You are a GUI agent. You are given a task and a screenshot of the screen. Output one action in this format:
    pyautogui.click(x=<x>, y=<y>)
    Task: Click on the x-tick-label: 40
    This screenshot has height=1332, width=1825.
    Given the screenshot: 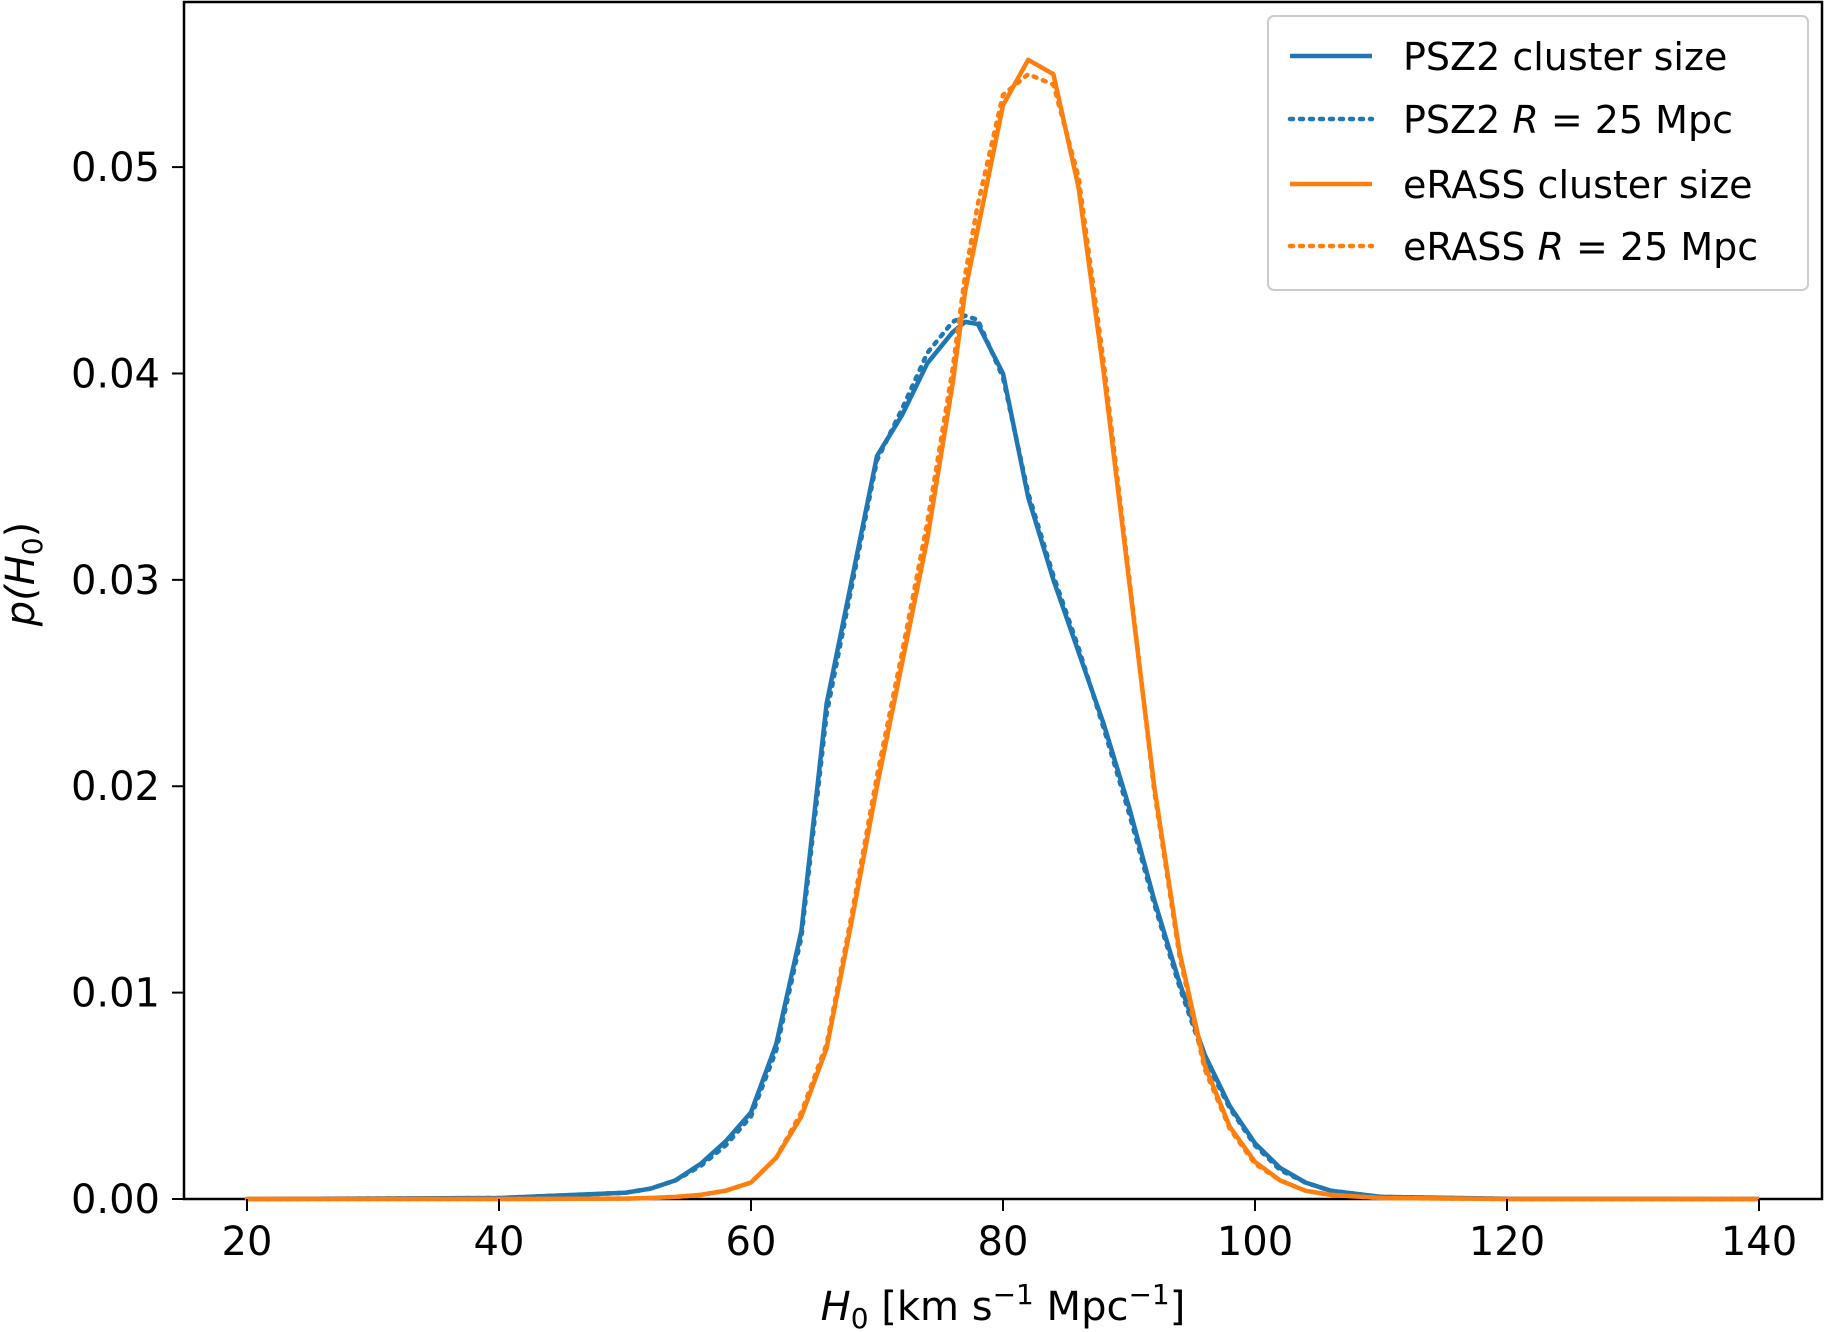 What is the action you would take?
    pyautogui.click(x=499, y=1242)
    